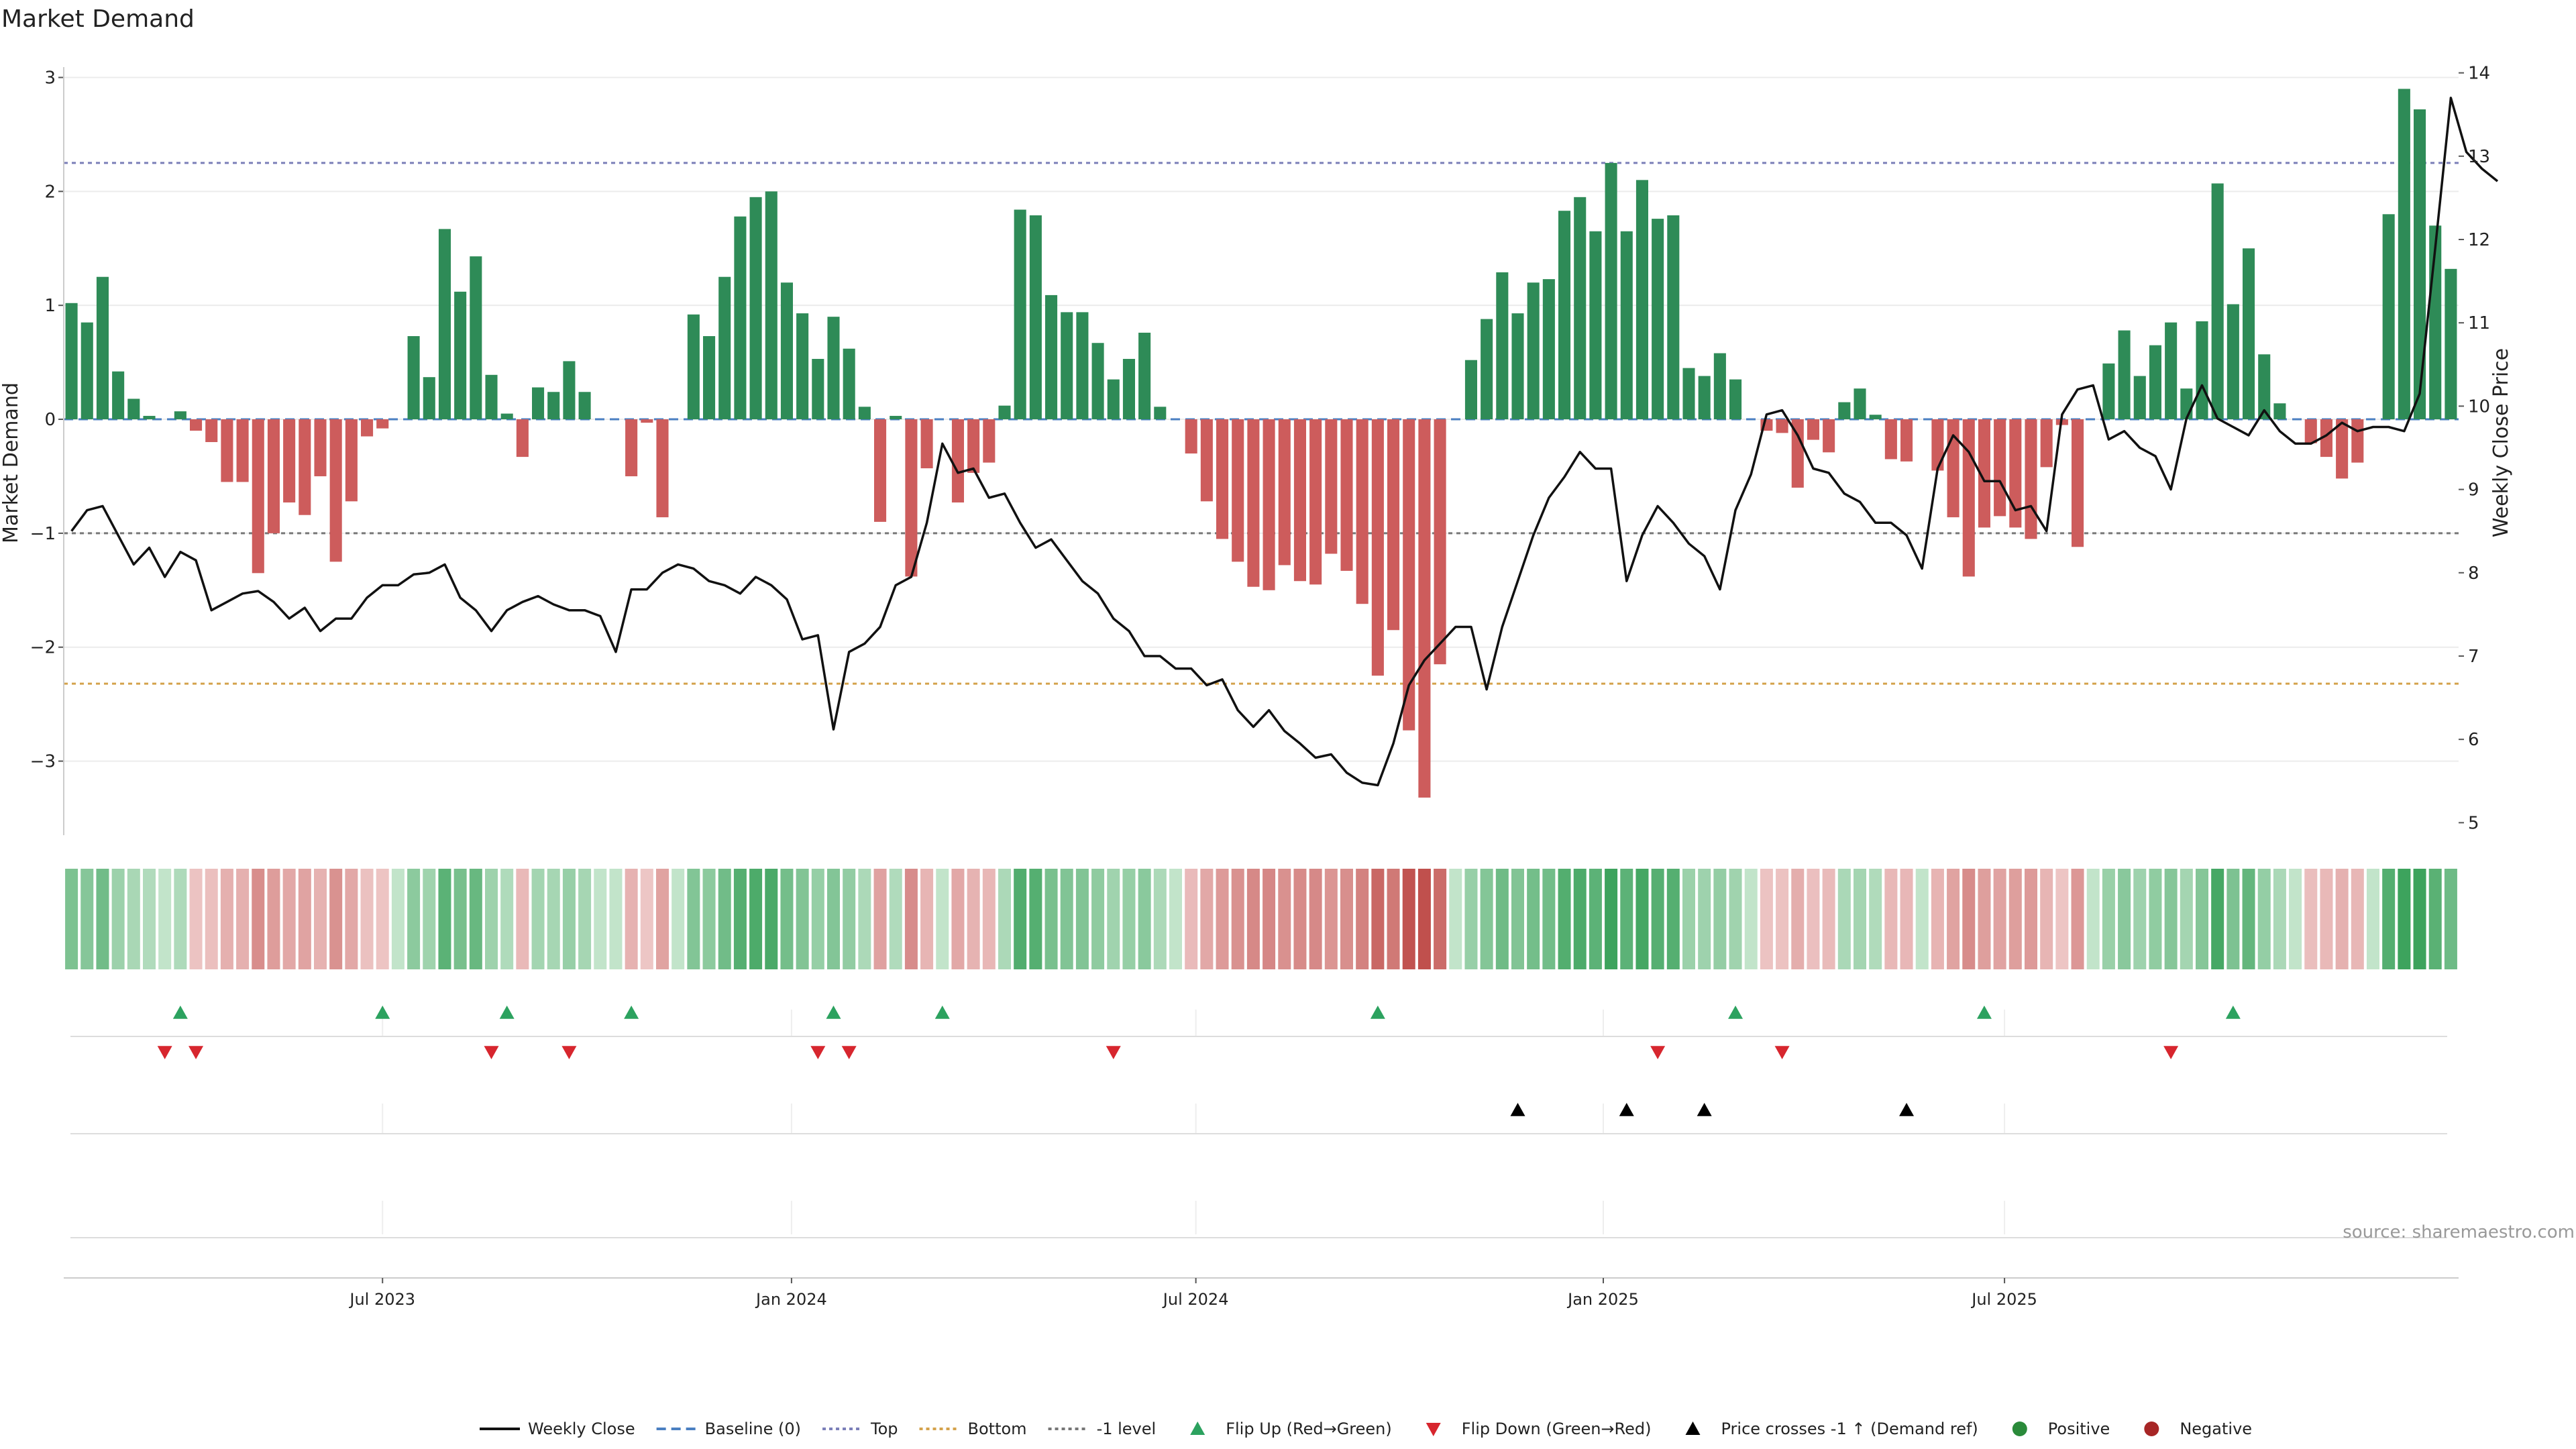 This screenshot has height=1449, width=2576. I want to click on legend-label: Top, so click(884, 1428).